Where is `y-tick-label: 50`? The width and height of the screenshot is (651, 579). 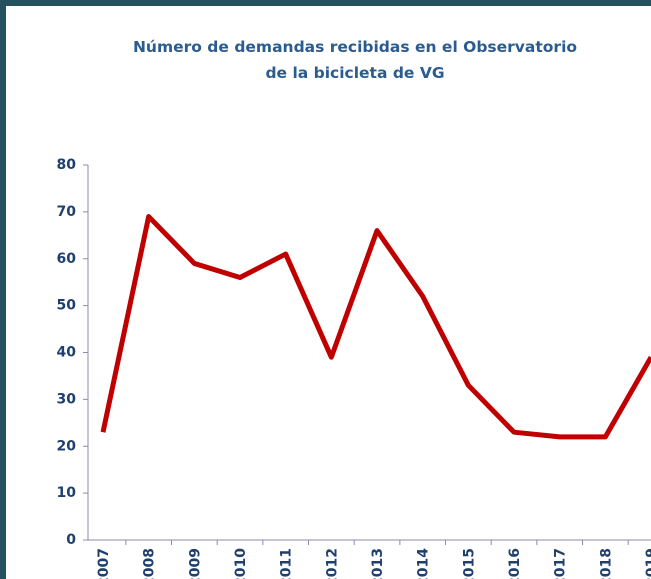
y-tick-label: 50 is located at coordinates (67, 306).